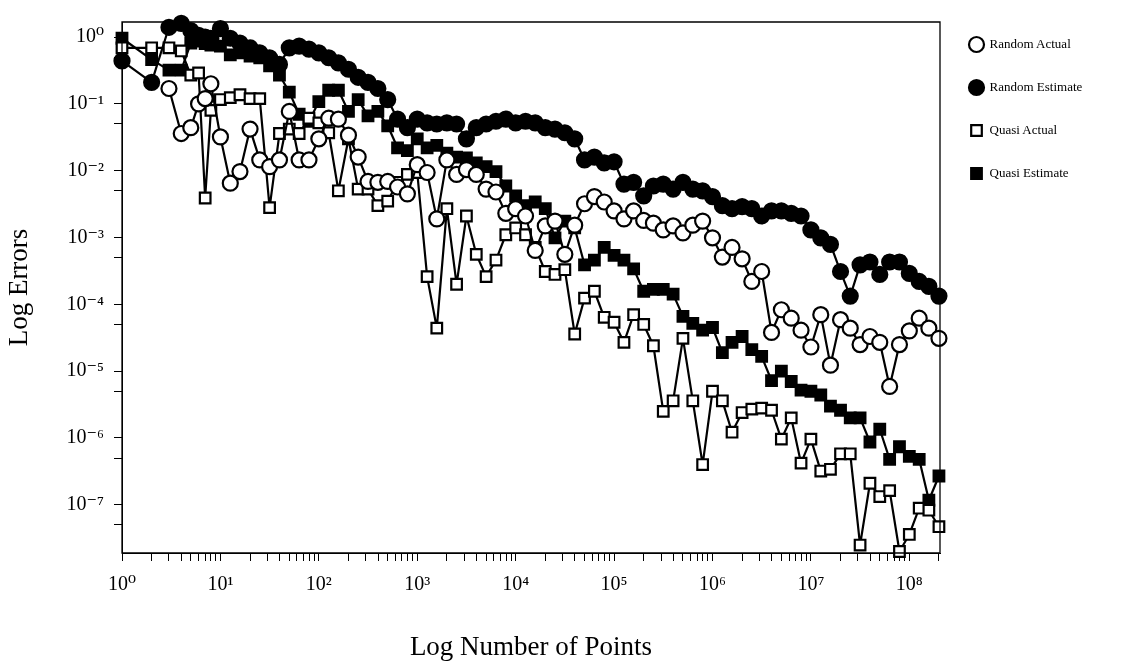 The width and height of the screenshot is (1138, 668). I want to click on y-tick-label: 10⁰, so click(89, 35).